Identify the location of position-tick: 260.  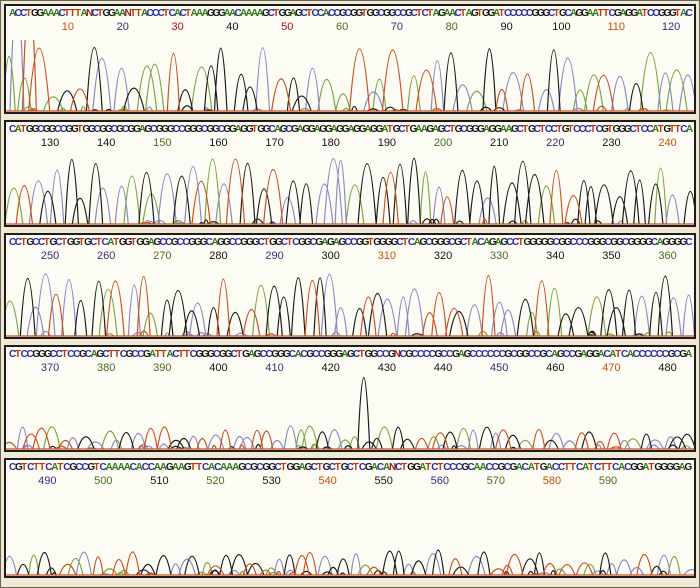
(106, 256).